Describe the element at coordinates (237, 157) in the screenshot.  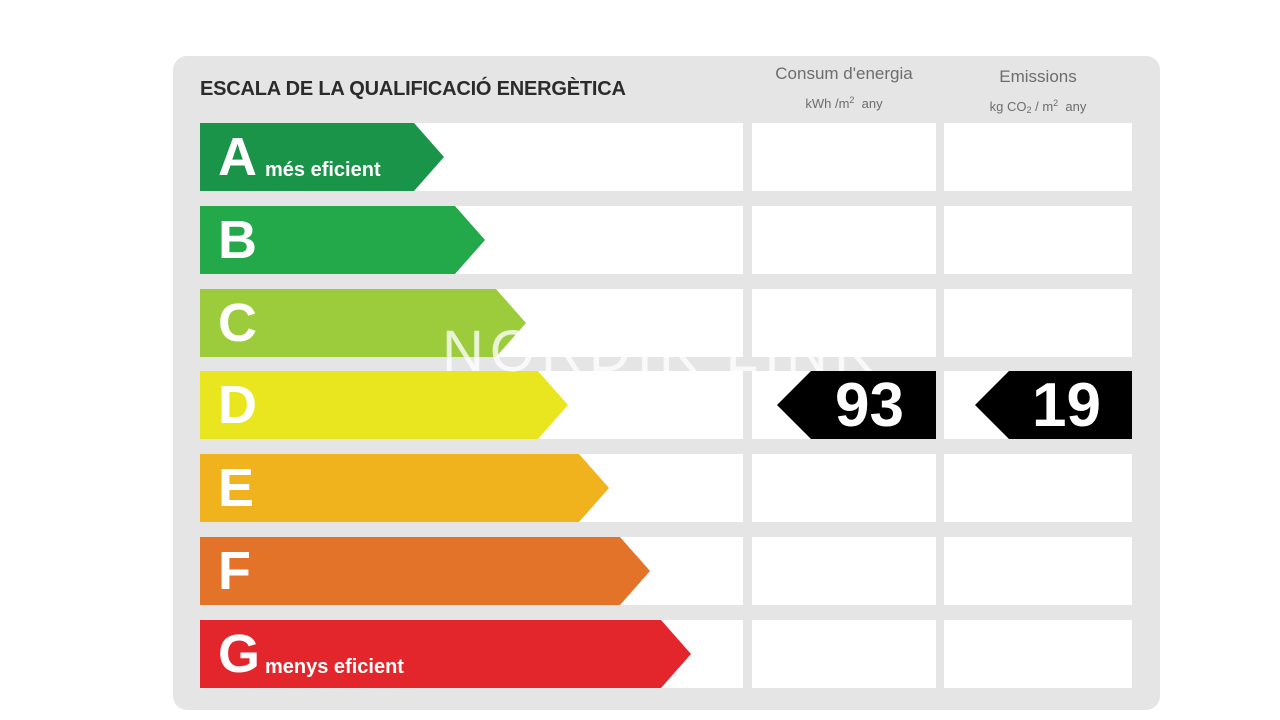
I see `class-letter: A` at that location.